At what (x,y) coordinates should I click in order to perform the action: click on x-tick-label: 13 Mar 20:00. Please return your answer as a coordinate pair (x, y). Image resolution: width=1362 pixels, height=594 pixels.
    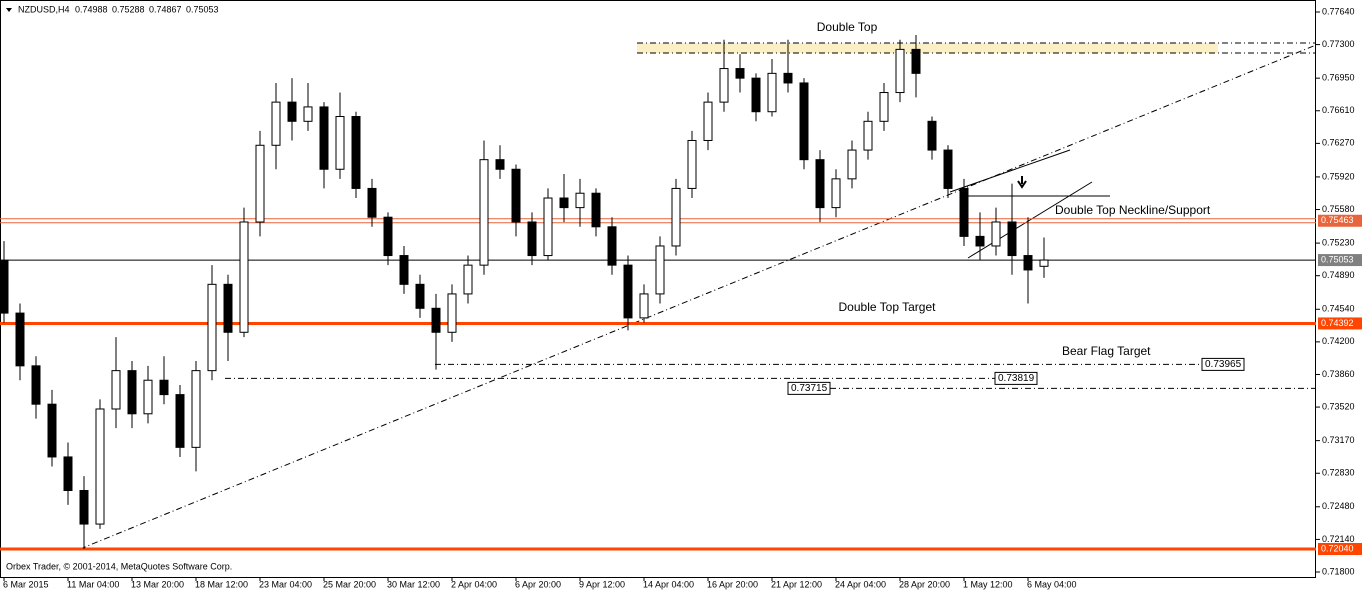
    Looking at the image, I should click on (157, 584).